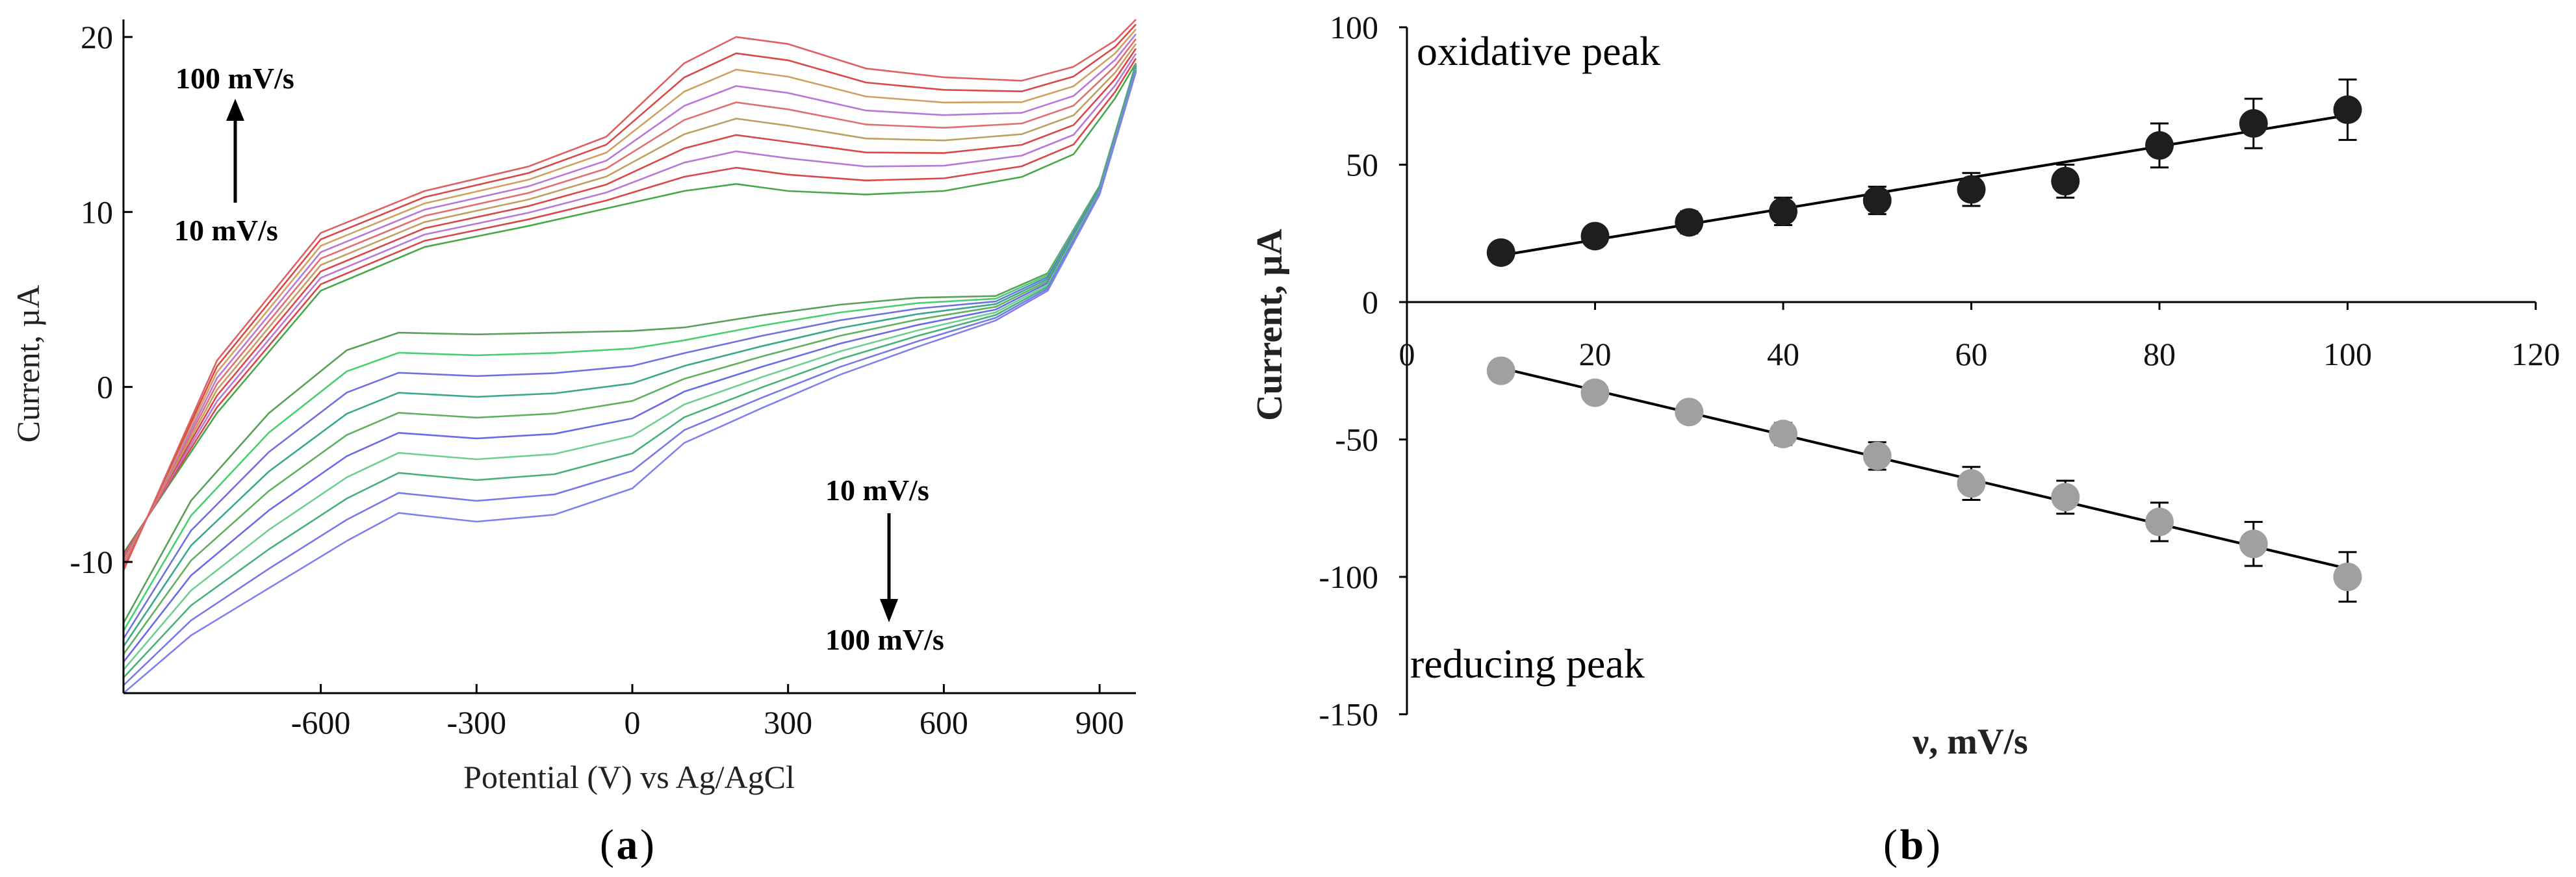 The image size is (2576, 877). Describe the element at coordinates (1912, 845) in the screenshot. I see `caption-b-letter: b` at that location.